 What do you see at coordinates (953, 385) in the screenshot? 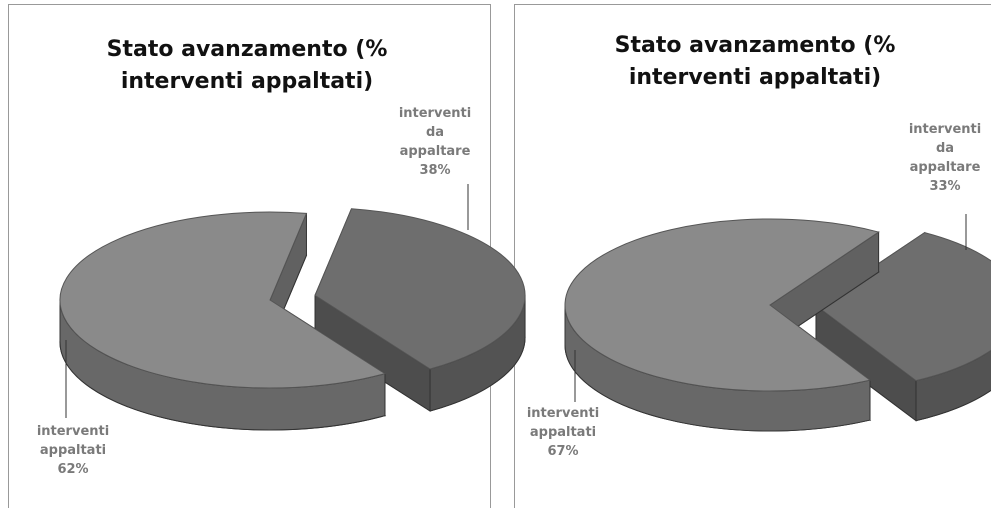
I see `slice-side` at bounding box center [953, 385].